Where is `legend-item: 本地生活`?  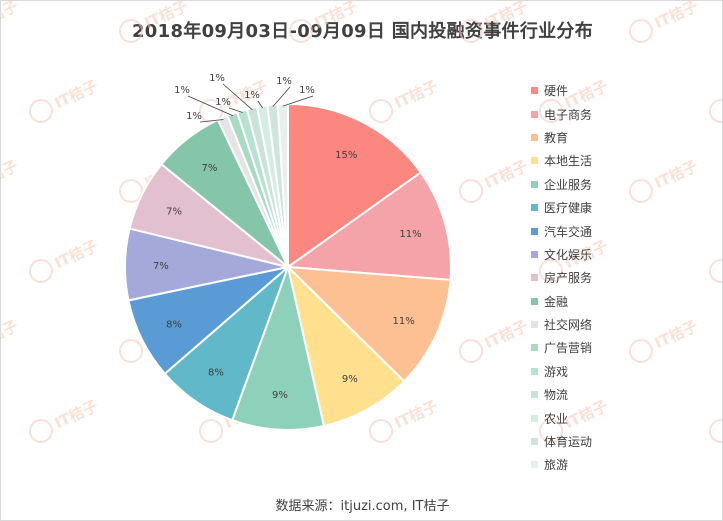 legend-item: 本地生活 is located at coordinates (561, 160).